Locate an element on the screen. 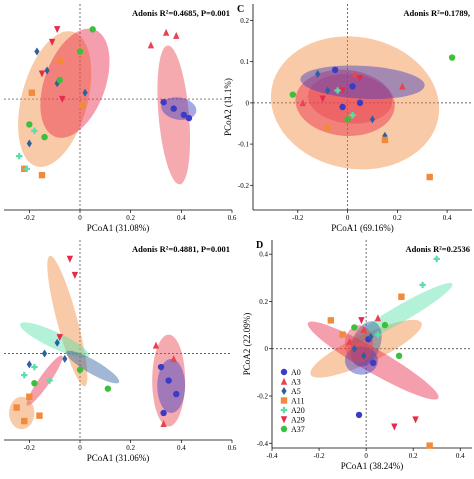  panel-1-ytick-label-3: -0.1 is located at coordinates (244, 145).